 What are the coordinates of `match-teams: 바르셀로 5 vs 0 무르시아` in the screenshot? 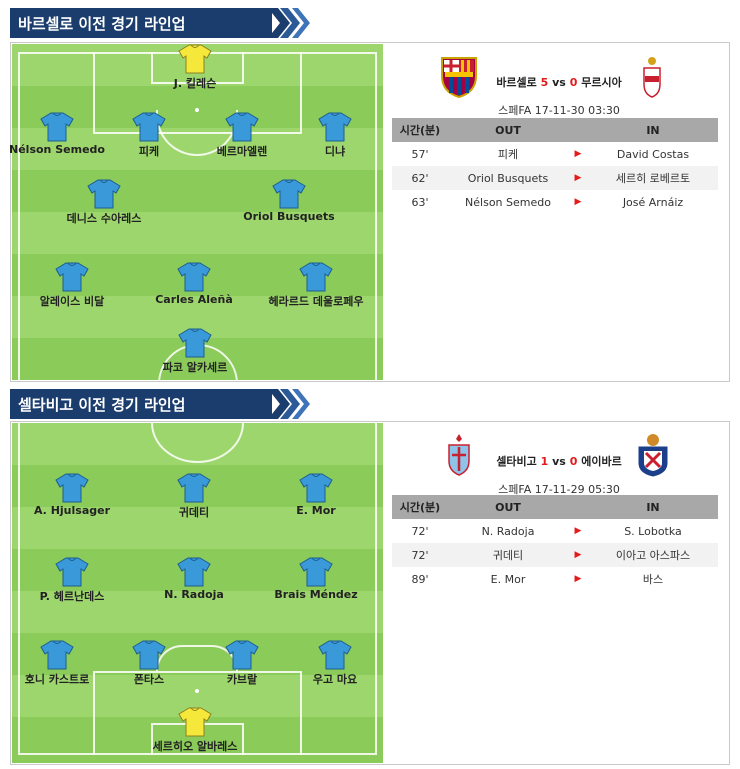 It's located at (559, 82).